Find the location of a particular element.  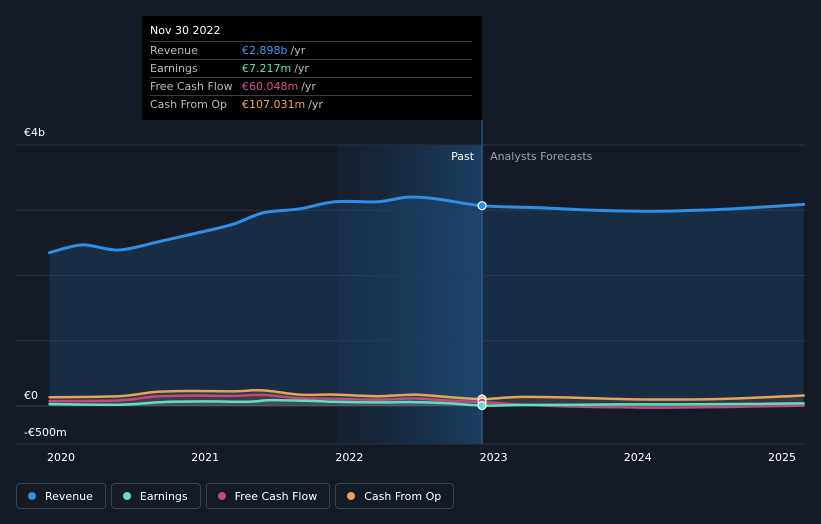

marker-earnings is located at coordinates (482, 405).